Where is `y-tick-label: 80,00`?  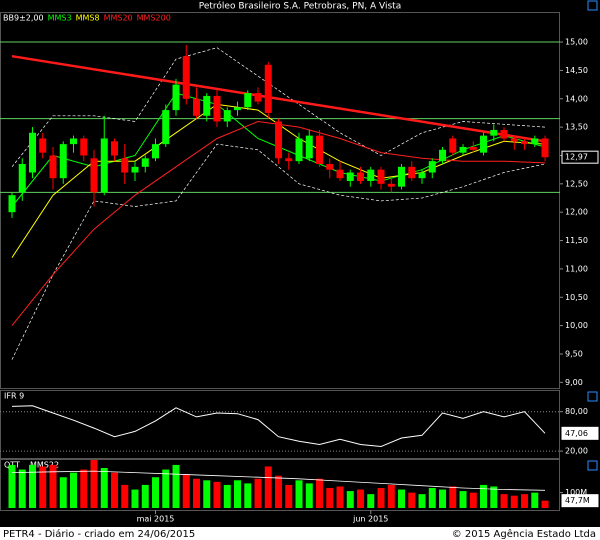
y-tick-label: 80,00 is located at coordinates (576, 411).